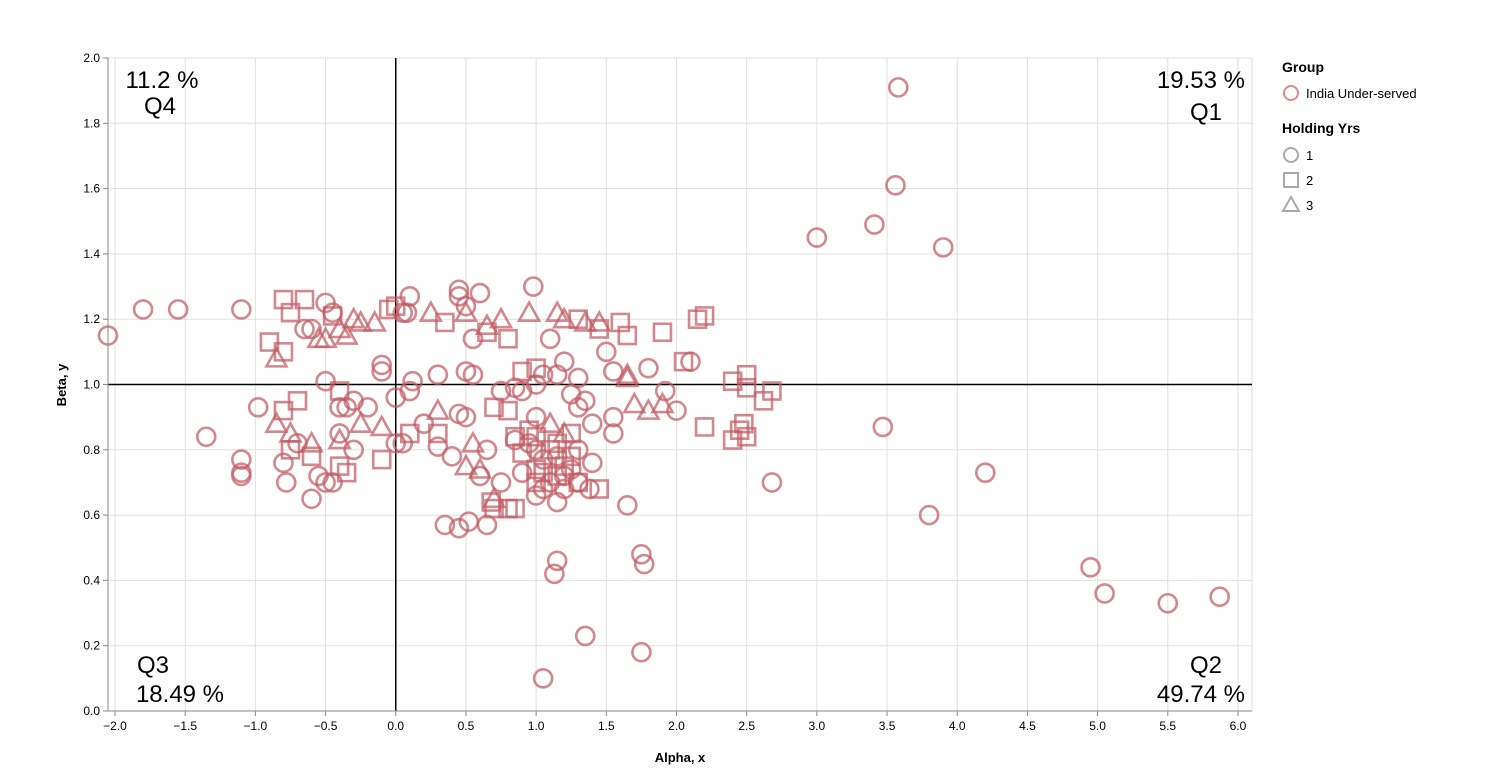 The width and height of the screenshot is (1500, 780). Describe the element at coordinates (1361, 93) in the screenshot. I see `legend-group-item: India Under-served` at that location.